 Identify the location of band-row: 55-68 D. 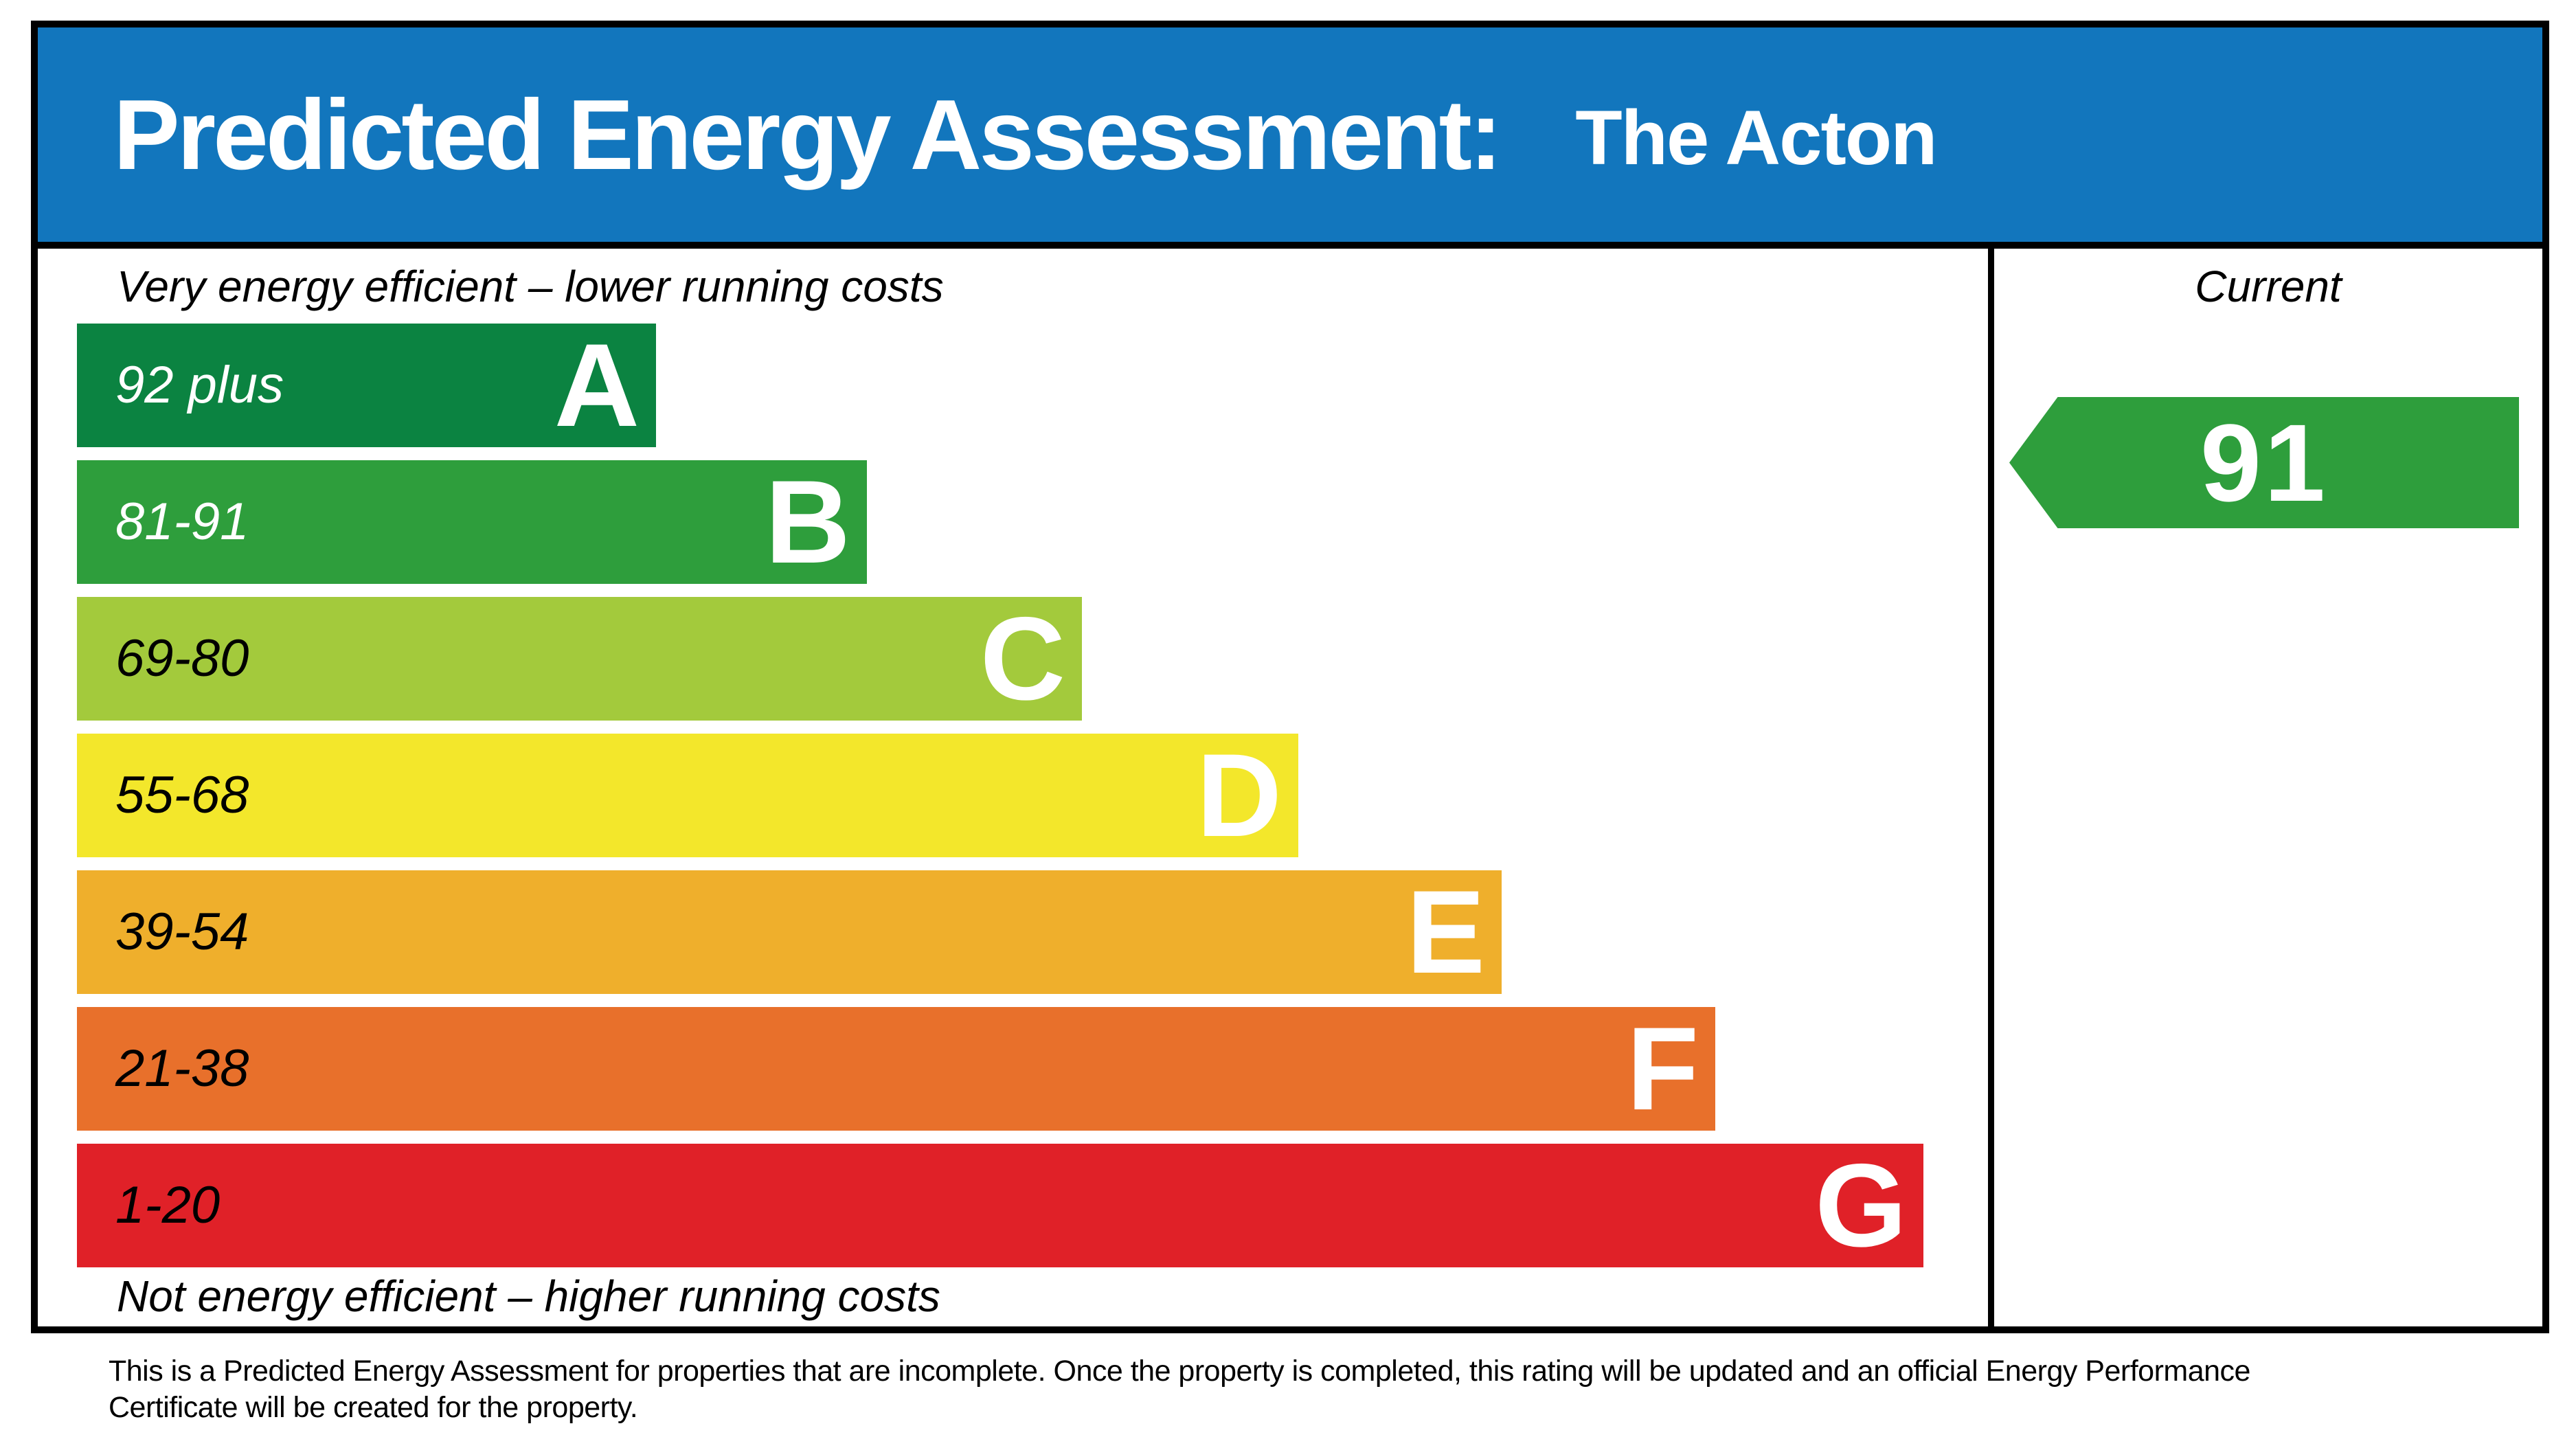
(687, 795).